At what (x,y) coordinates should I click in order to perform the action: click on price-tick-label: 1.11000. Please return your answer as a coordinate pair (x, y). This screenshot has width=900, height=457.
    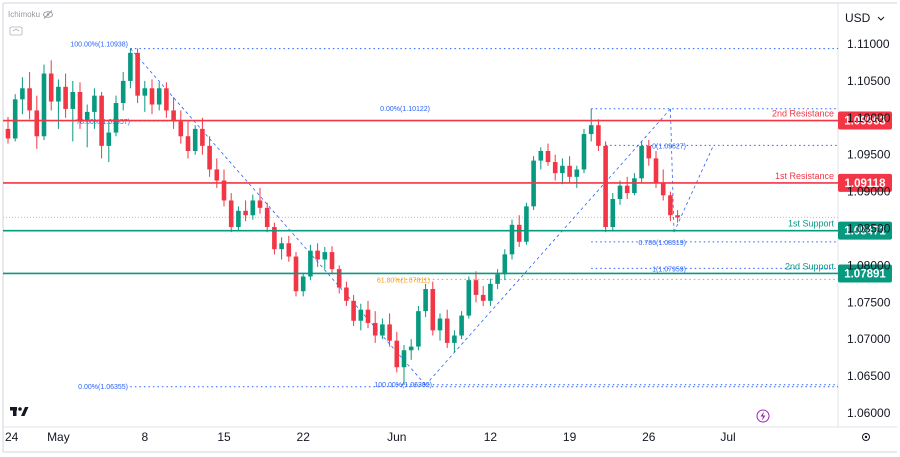
    Looking at the image, I should click on (868, 44).